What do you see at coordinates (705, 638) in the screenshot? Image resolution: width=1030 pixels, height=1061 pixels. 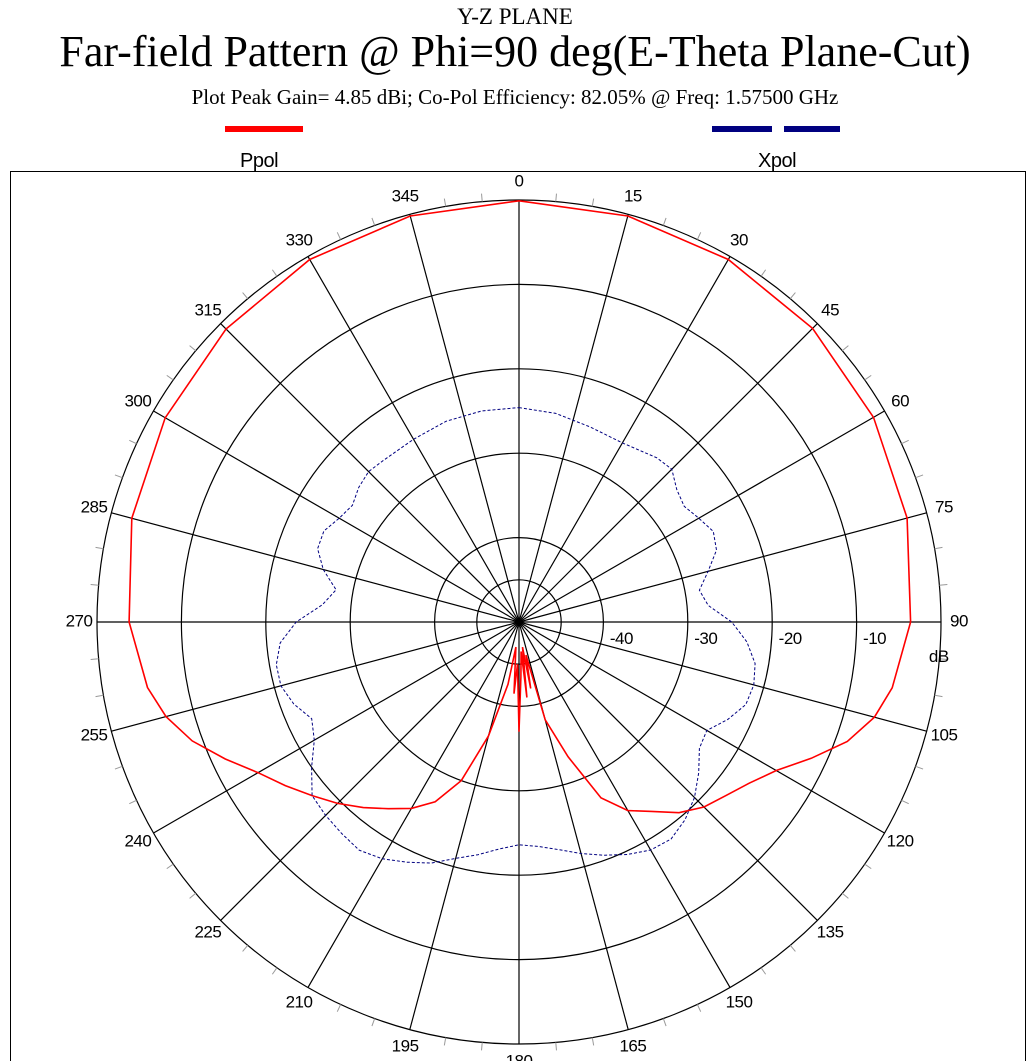 I see `radial-tick-label: -30` at bounding box center [705, 638].